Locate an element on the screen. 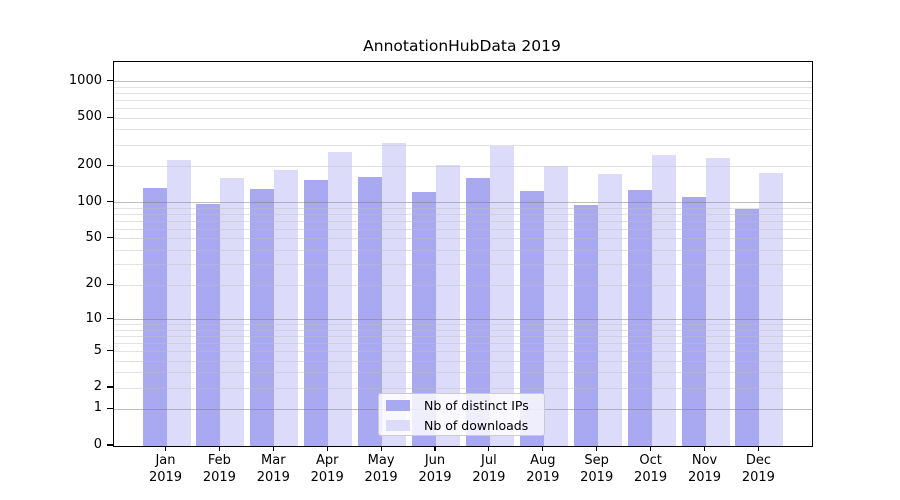 This screenshot has width=900, height=500. x-tick-label: Dec 2019 is located at coordinates (758, 469).